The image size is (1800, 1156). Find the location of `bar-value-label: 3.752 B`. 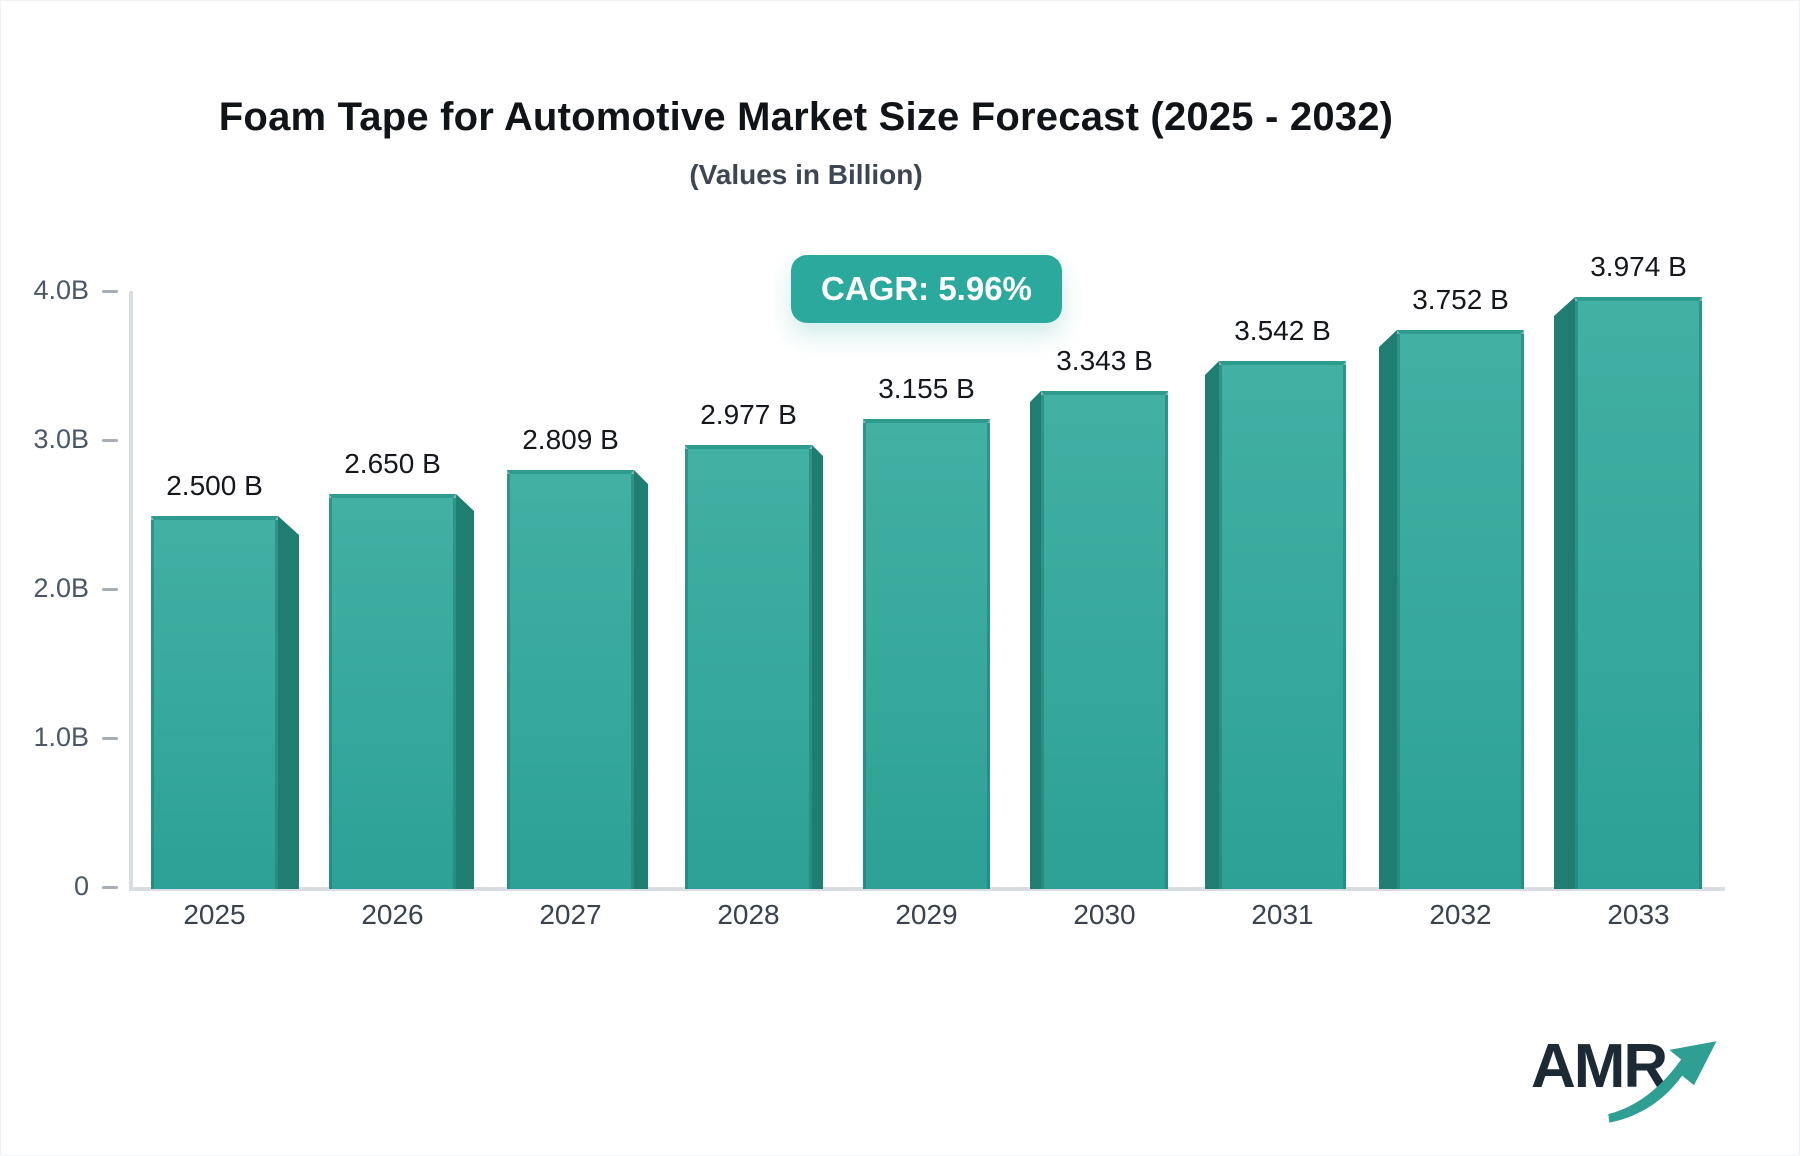

bar-value-label: 3.752 B is located at coordinates (1460, 299).